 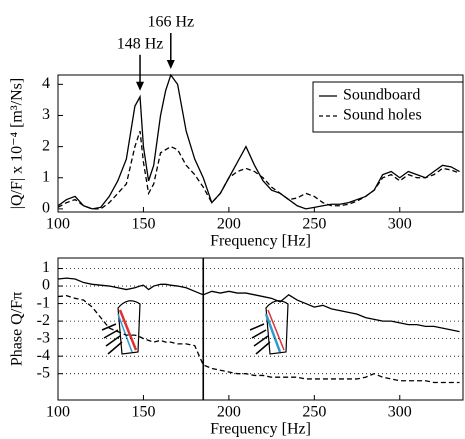 What do you see at coordinates (170, 22) in the screenshot?
I see `annotation-label: 166 Hz` at bounding box center [170, 22].